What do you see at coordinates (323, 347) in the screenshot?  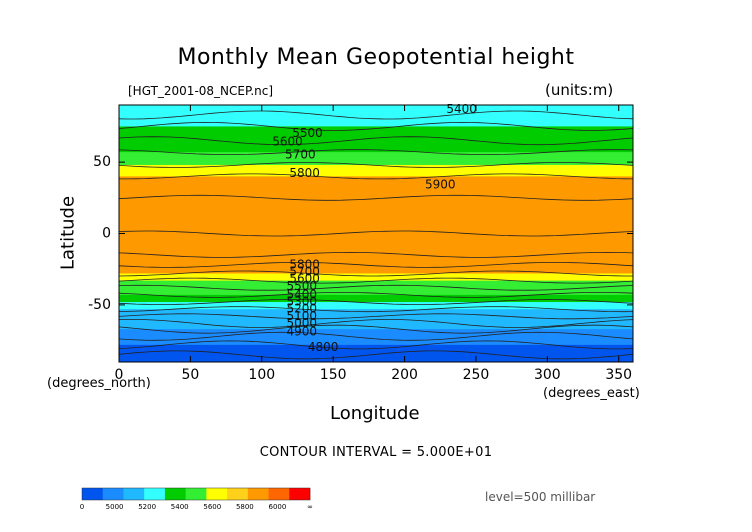 I see `contour-label: 4800` at bounding box center [323, 347].